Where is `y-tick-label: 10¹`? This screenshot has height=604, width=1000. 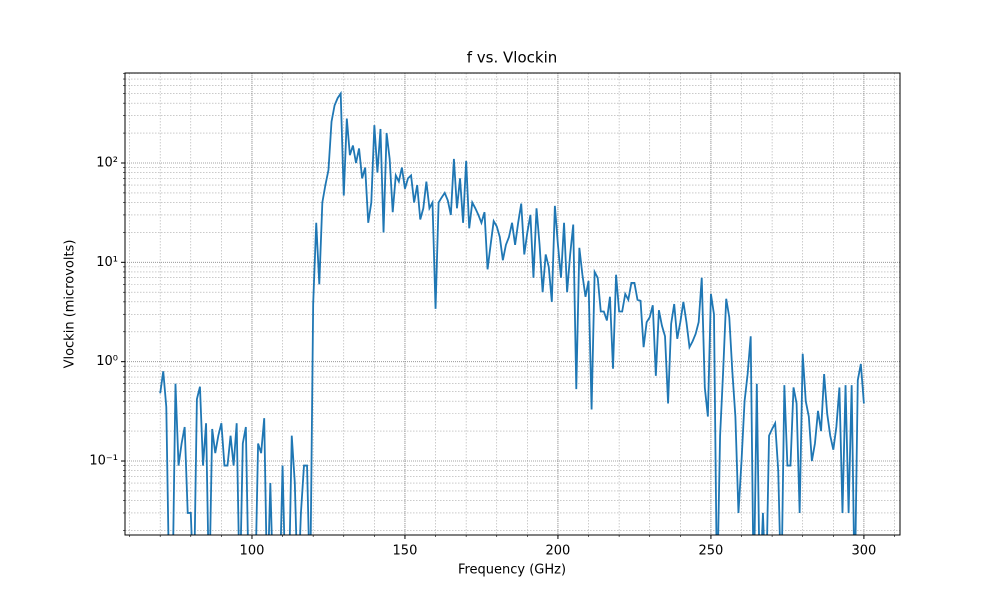
y-tick-label: 10¹ is located at coordinates (107, 262).